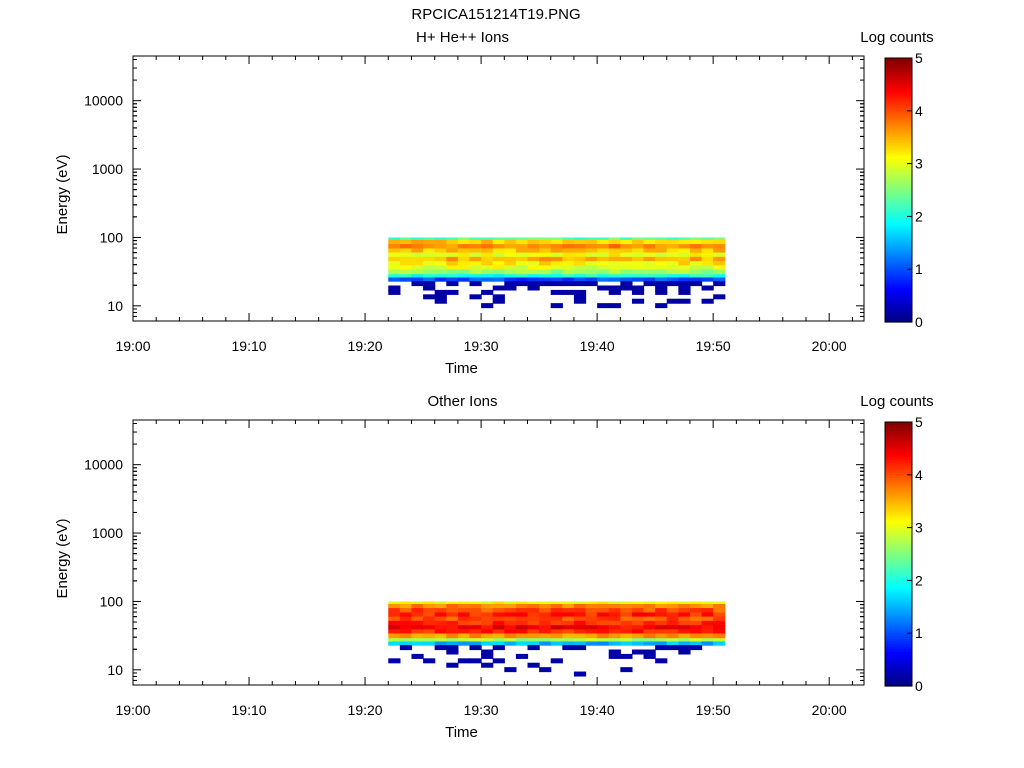  I want to click on colorbar-tick-label: 5, so click(919, 422).